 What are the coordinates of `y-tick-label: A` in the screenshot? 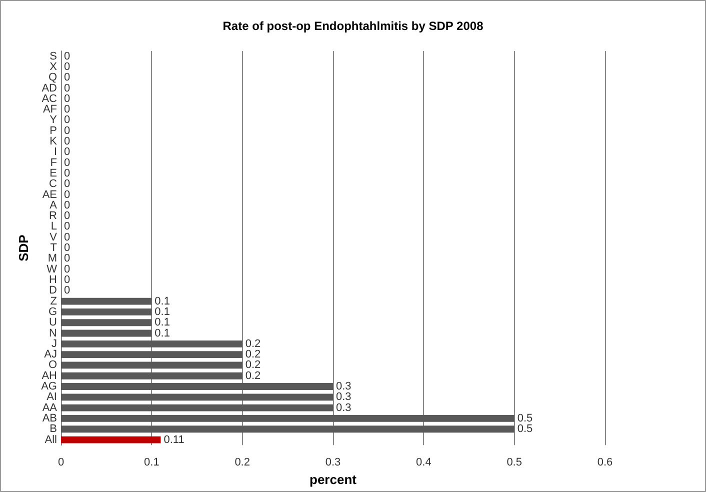 It's located at (54, 205).